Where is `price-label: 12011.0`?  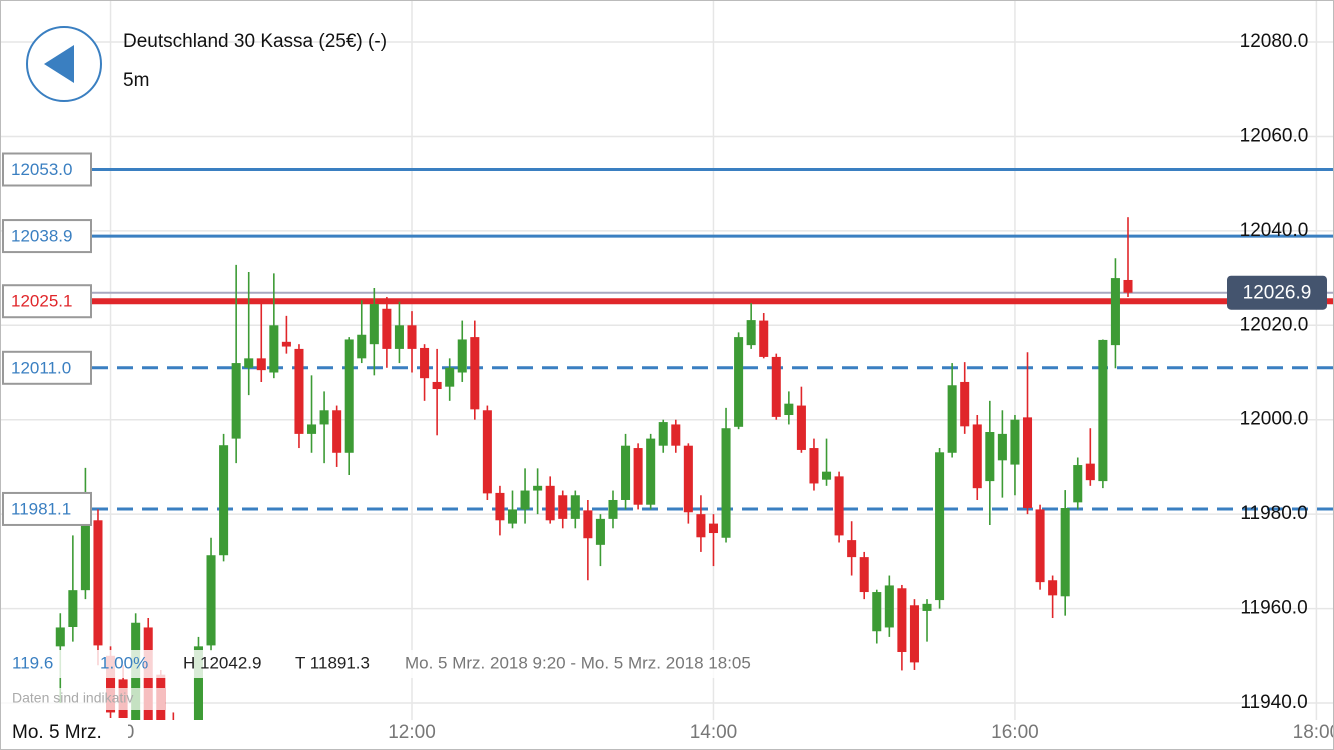
price-label: 12011.0 is located at coordinates (41, 367).